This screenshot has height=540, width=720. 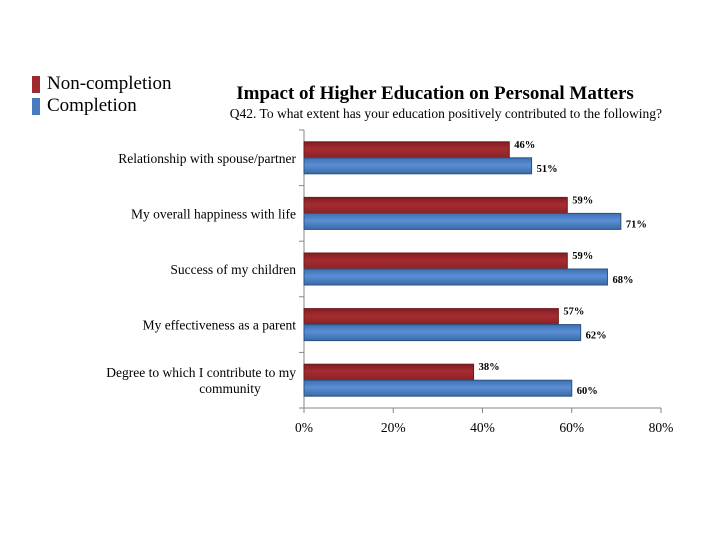 What do you see at coordinates (92, 105) in the screenshot?
I see `legend-label-completion: Completion` at bounding box center [92, 105].